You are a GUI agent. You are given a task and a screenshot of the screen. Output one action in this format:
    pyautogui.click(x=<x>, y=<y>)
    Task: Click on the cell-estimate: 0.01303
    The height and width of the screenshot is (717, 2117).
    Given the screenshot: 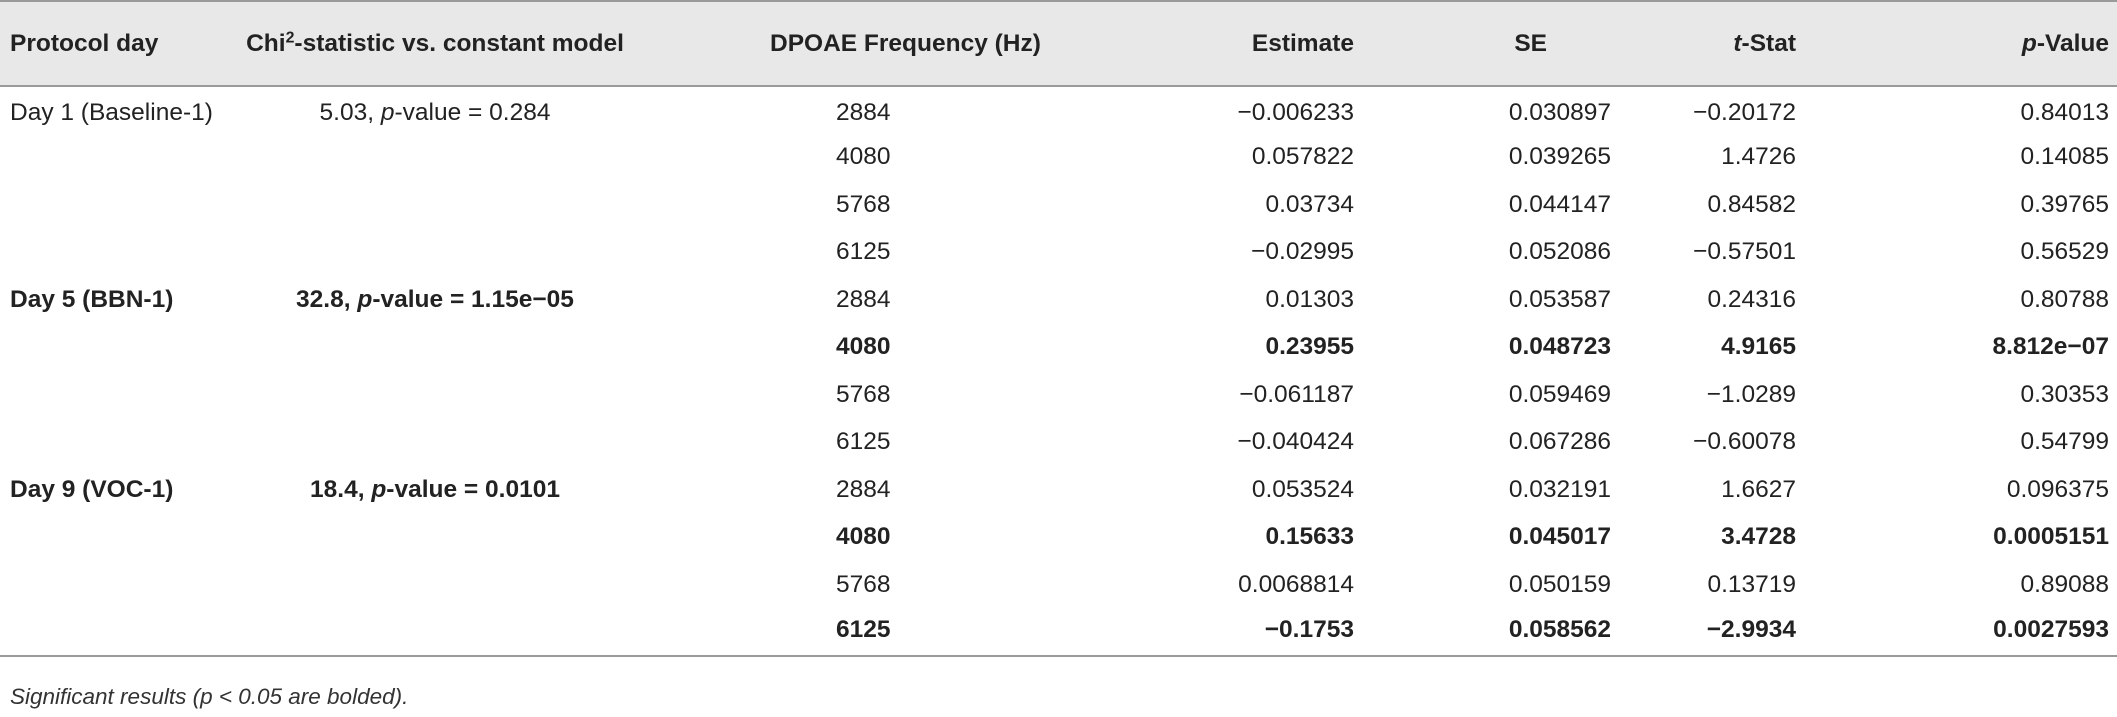 What is the action you would take?
    pyautogui.click(x=1309, y=299)
    